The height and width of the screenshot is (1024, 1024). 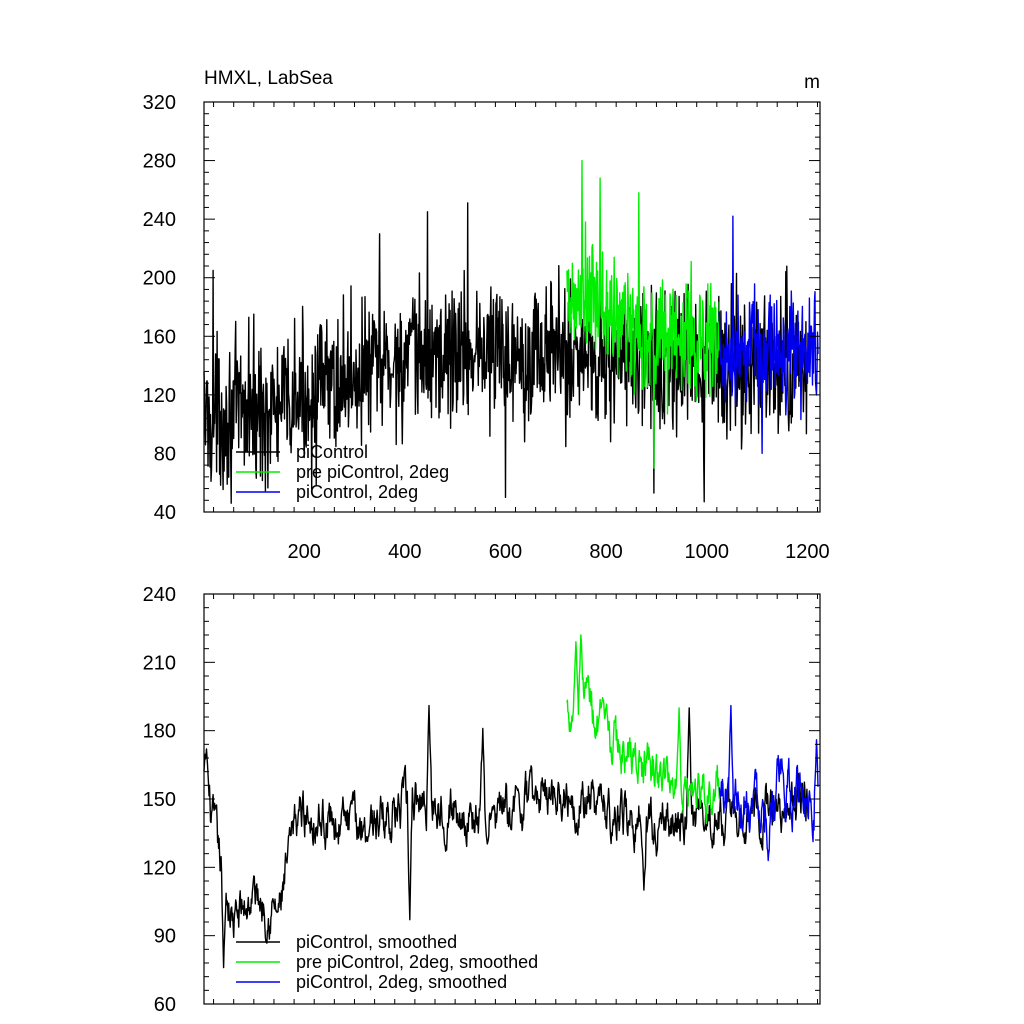 I want to click on y-tick-label: 160, so click(x=159, y=337).